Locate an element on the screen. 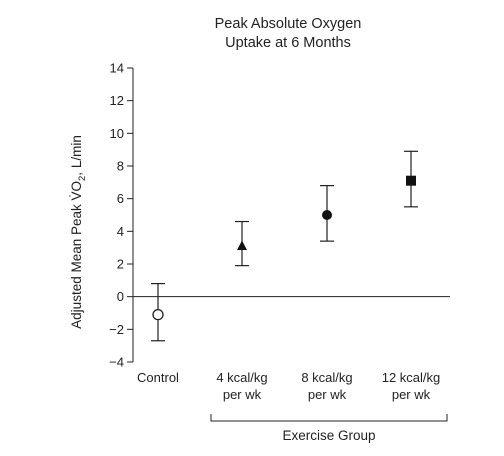 This screenshot has height=456, width=504. data-point-filled-circle is located at coordinates (327, 215).